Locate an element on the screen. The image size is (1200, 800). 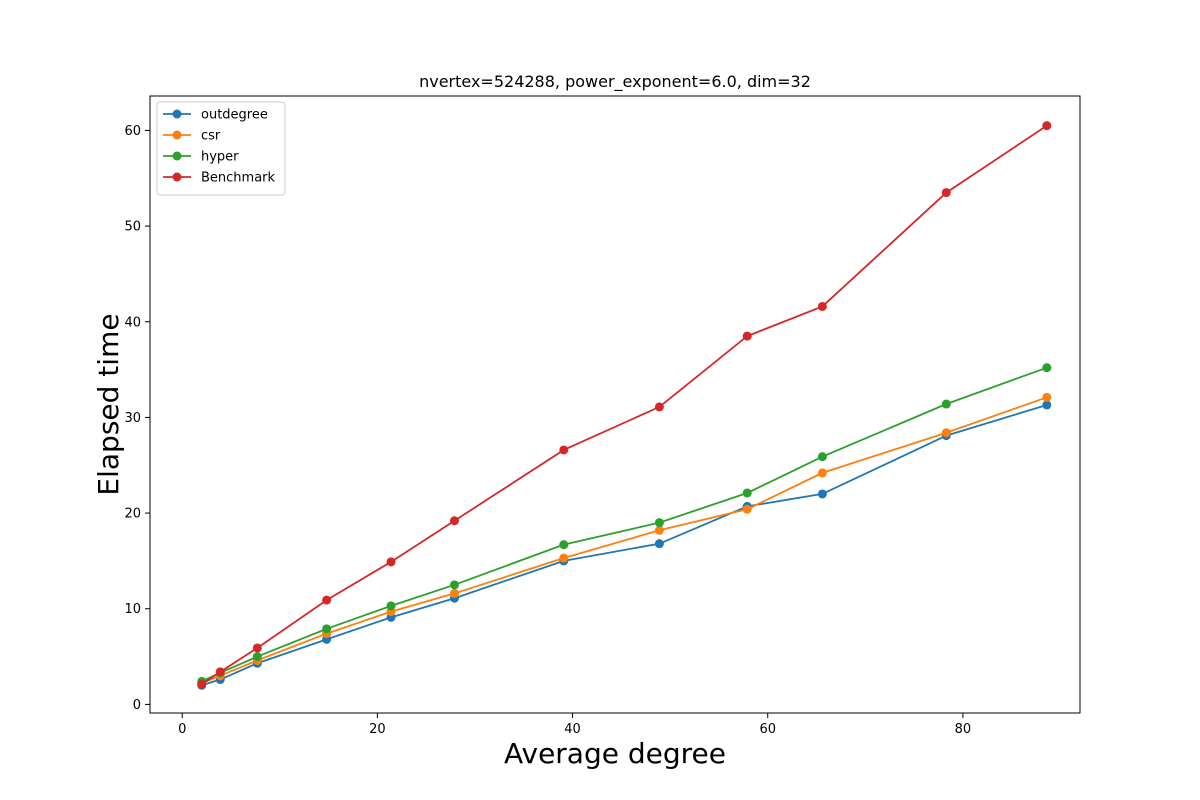
legend-marker-benchmark is located at coordinates (177, 177).